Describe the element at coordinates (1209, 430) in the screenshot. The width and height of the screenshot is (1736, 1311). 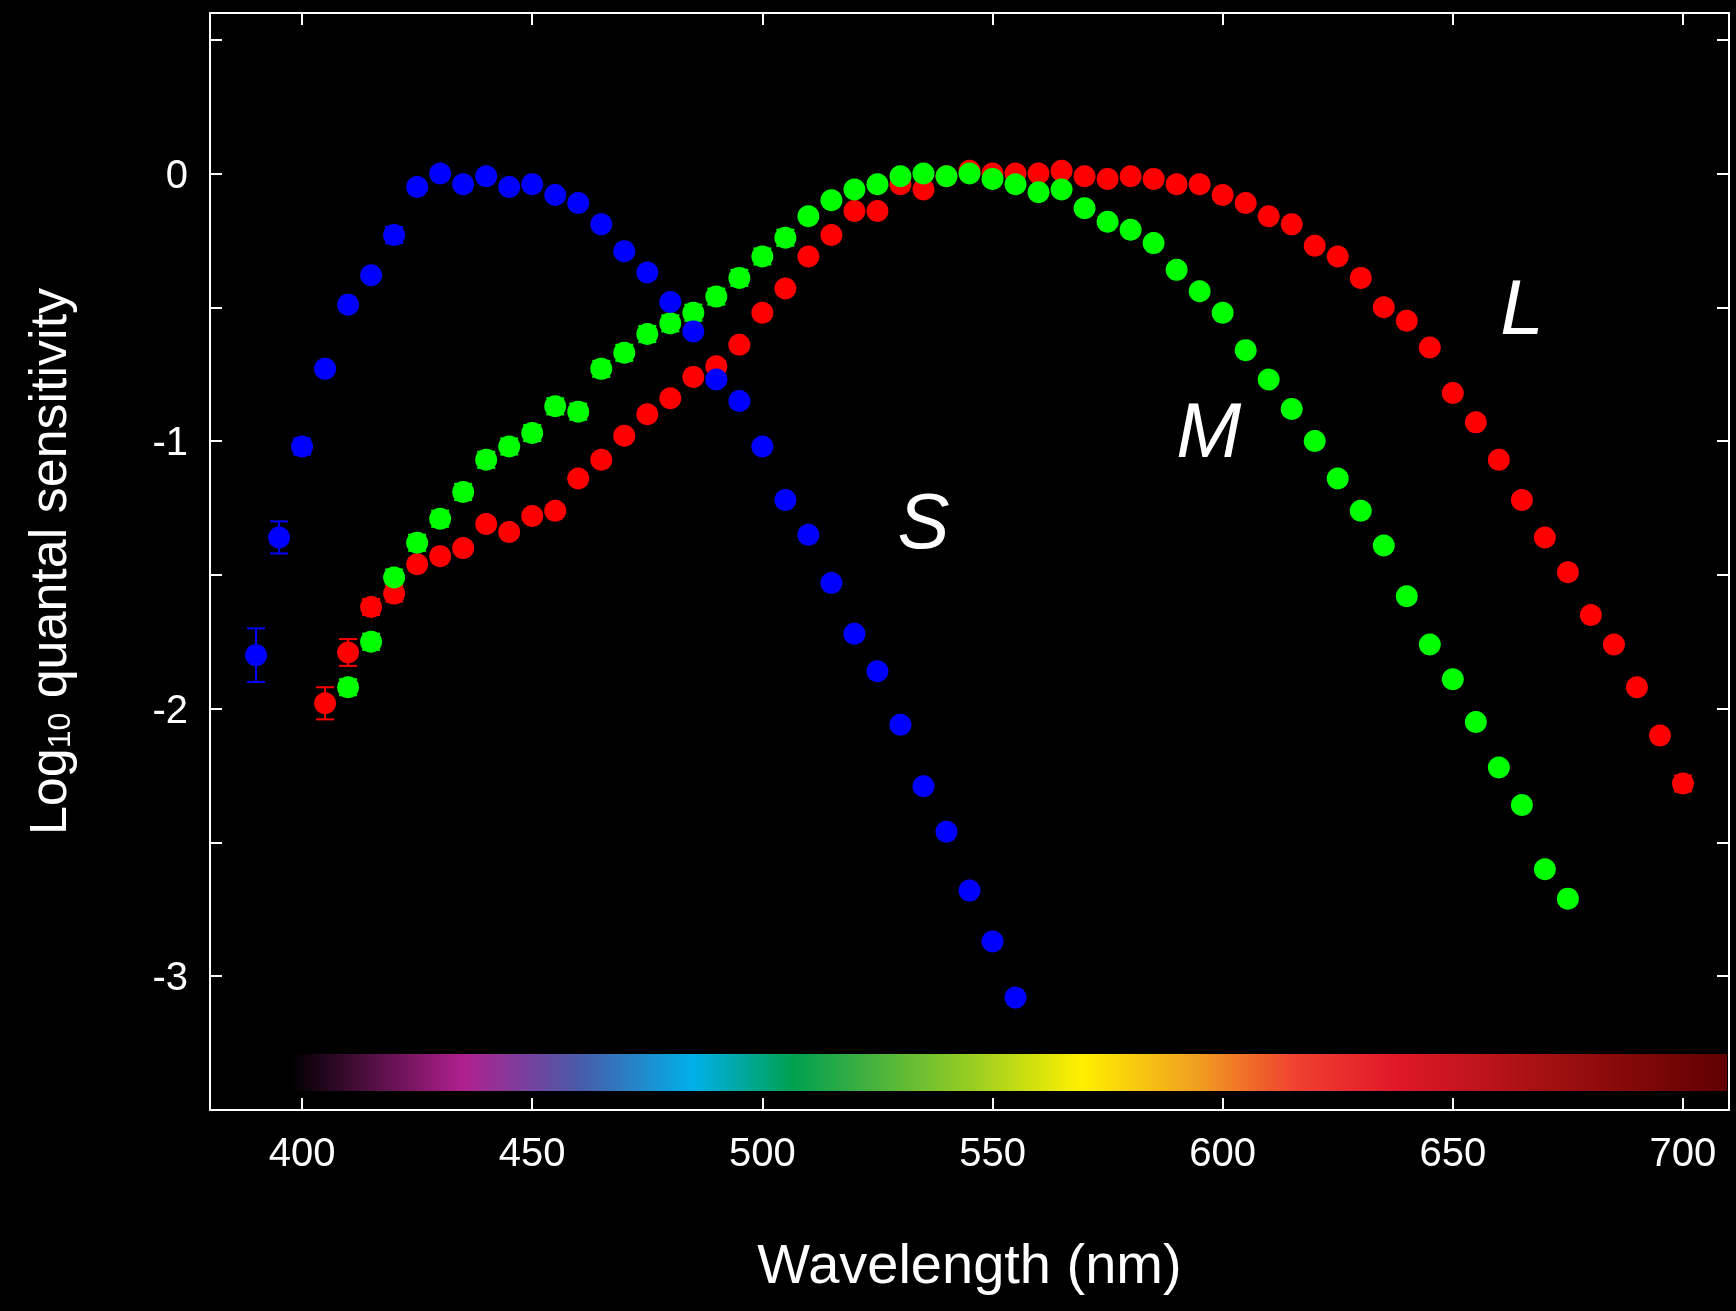
I see `series-label: M` at that location.